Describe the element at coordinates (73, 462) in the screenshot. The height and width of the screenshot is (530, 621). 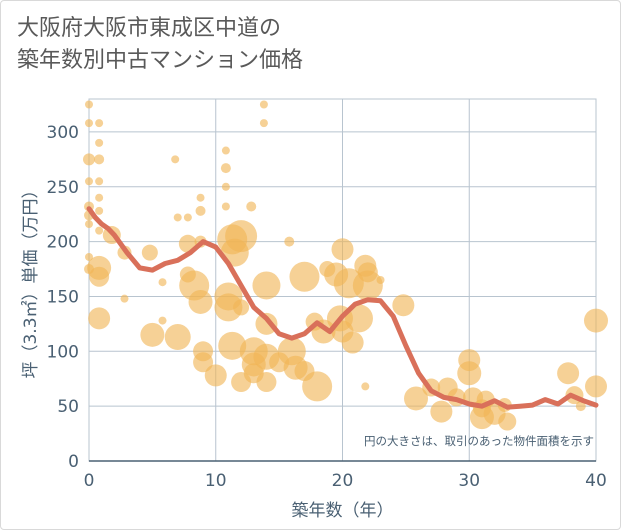
I see `y-tick-label: 0` at that location.